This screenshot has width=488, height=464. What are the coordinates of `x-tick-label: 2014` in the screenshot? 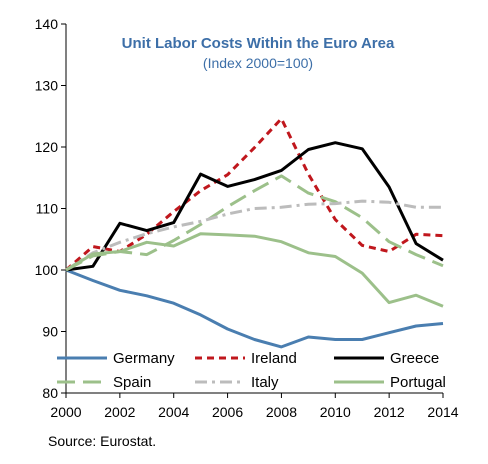 It's located at (442, 412).